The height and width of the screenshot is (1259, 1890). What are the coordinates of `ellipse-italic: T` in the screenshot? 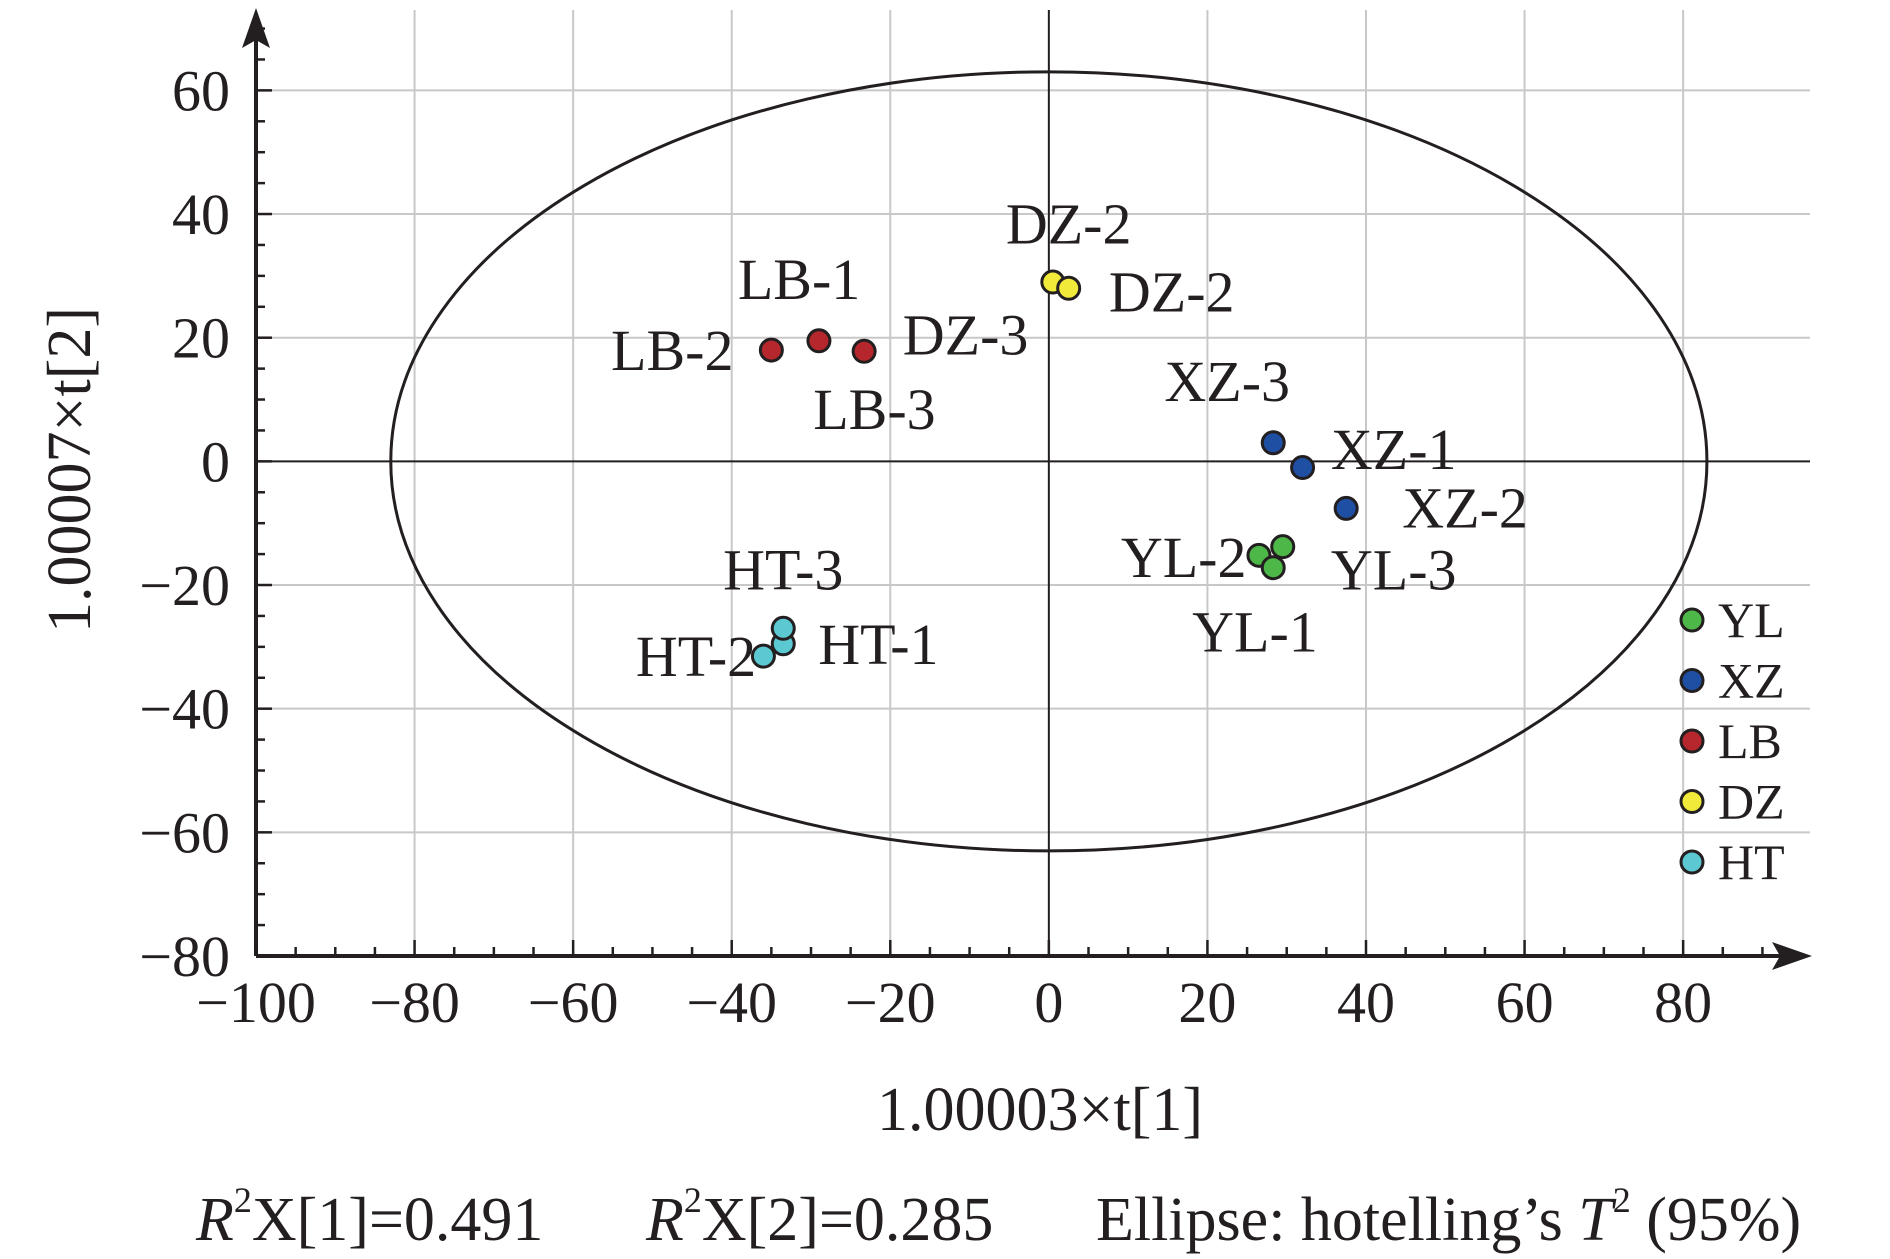 It's located at (1595, 1220).